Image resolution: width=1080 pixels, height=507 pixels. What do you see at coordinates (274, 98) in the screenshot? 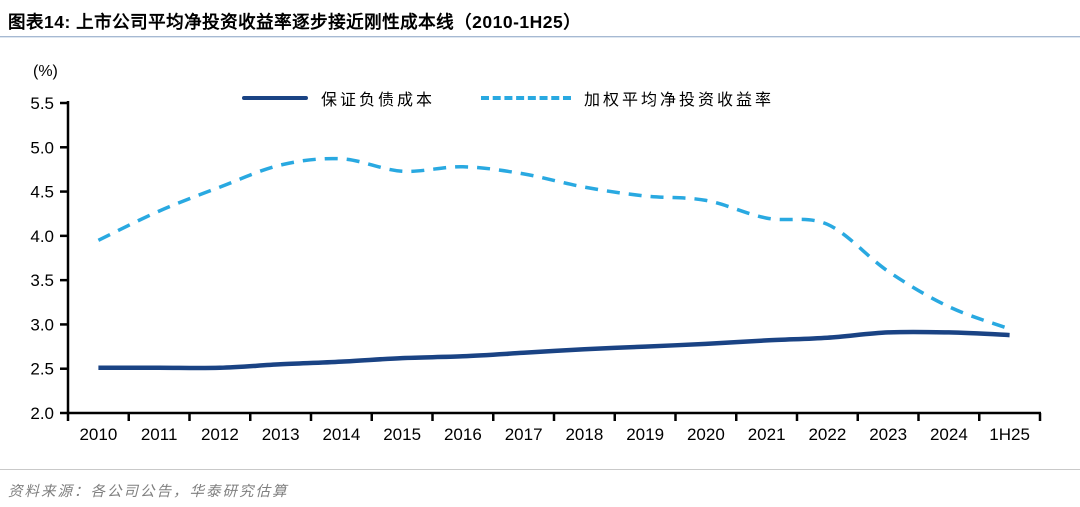
I see `solid-line-swatch-icon` at bounding box center [274, 98].